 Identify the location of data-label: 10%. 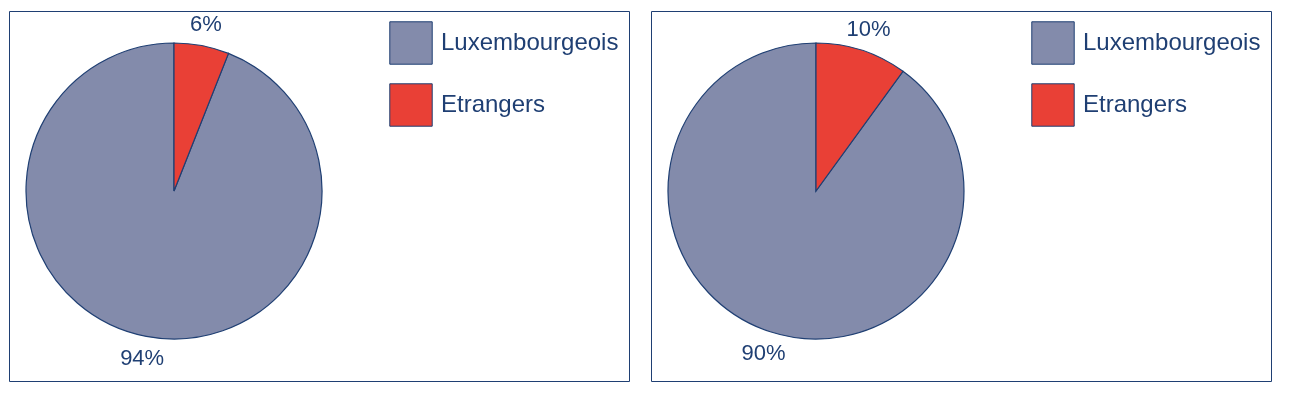
(868, 29).